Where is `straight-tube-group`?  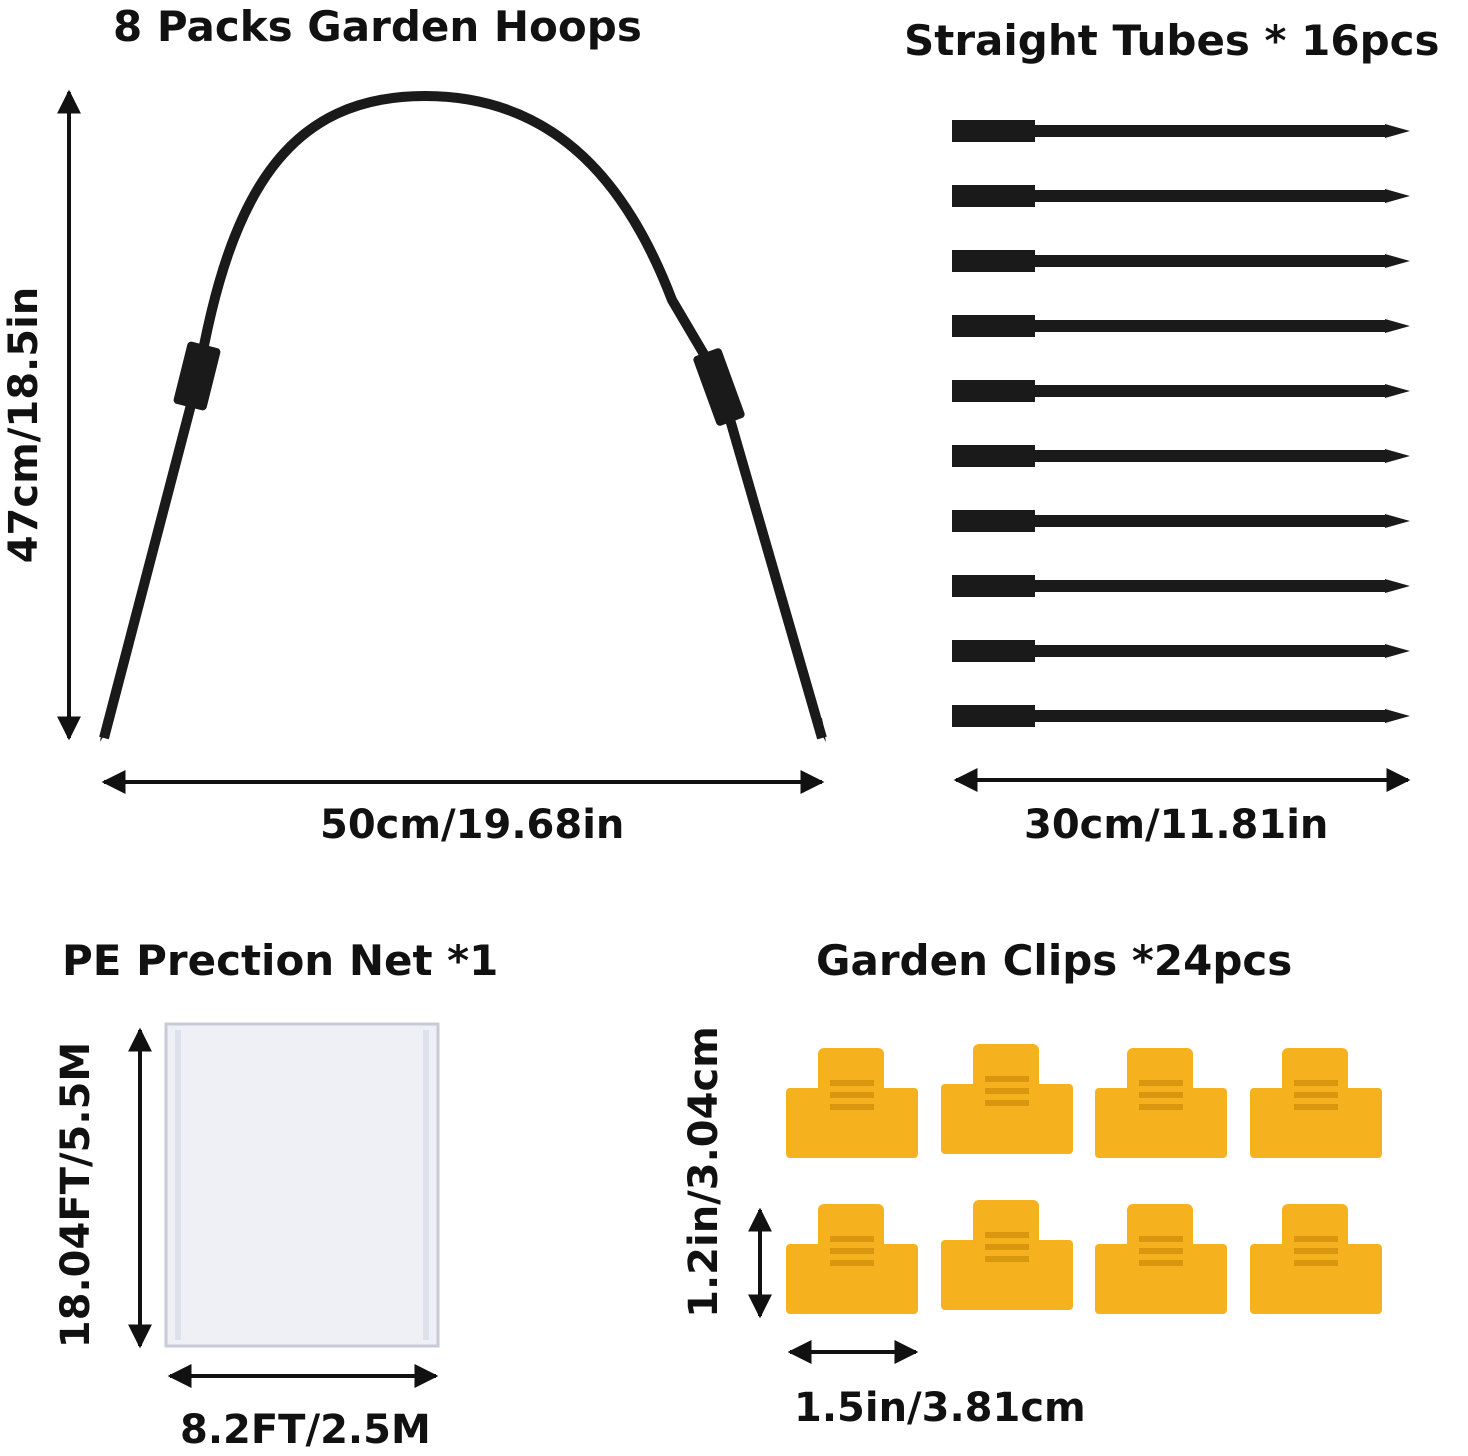
straight-tube-group is located at coordinates (1181, 423).